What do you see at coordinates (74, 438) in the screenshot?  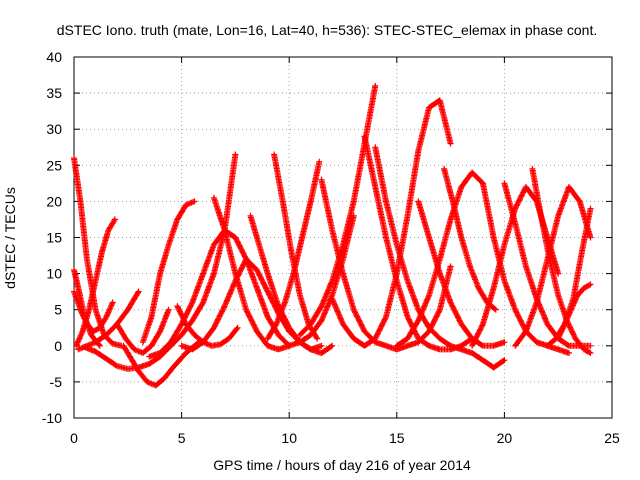 I see `x-tick-label: 0` at bounding box center [74, 438].